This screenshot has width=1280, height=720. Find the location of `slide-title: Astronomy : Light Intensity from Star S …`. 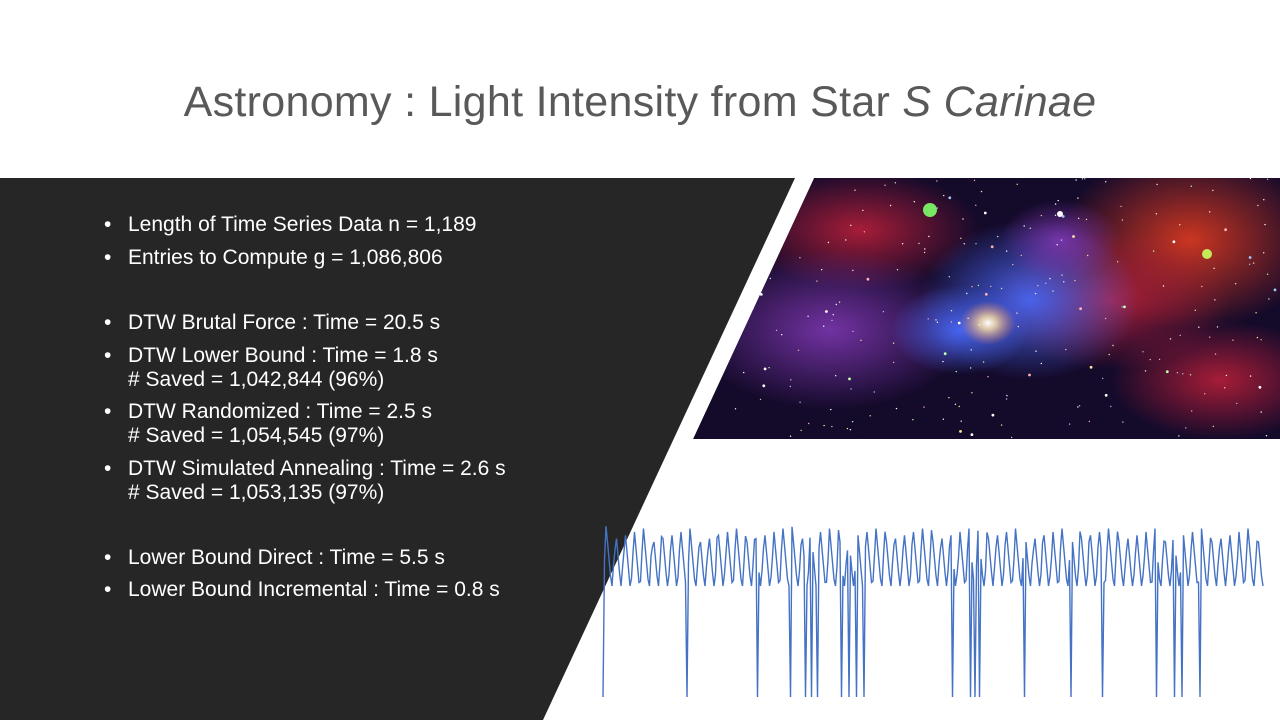

slide-title: Astronomy : Light Intensity from Star S … is located at coordinates (640, 102).